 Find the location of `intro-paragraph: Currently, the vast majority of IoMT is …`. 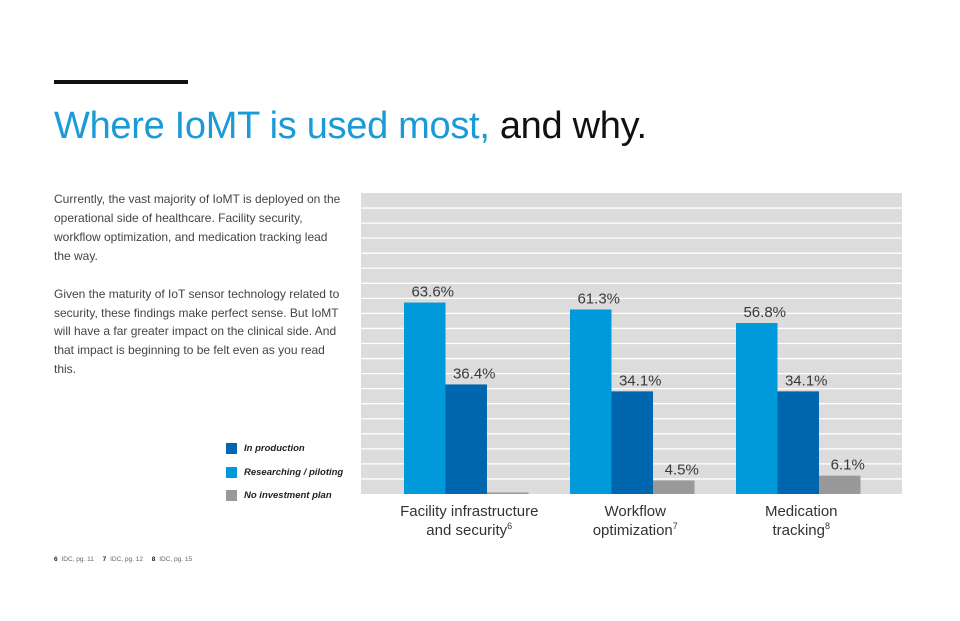

intro-paragraph: Currently, the vast majority of IoMT is … is located at coordinates (197, 227).